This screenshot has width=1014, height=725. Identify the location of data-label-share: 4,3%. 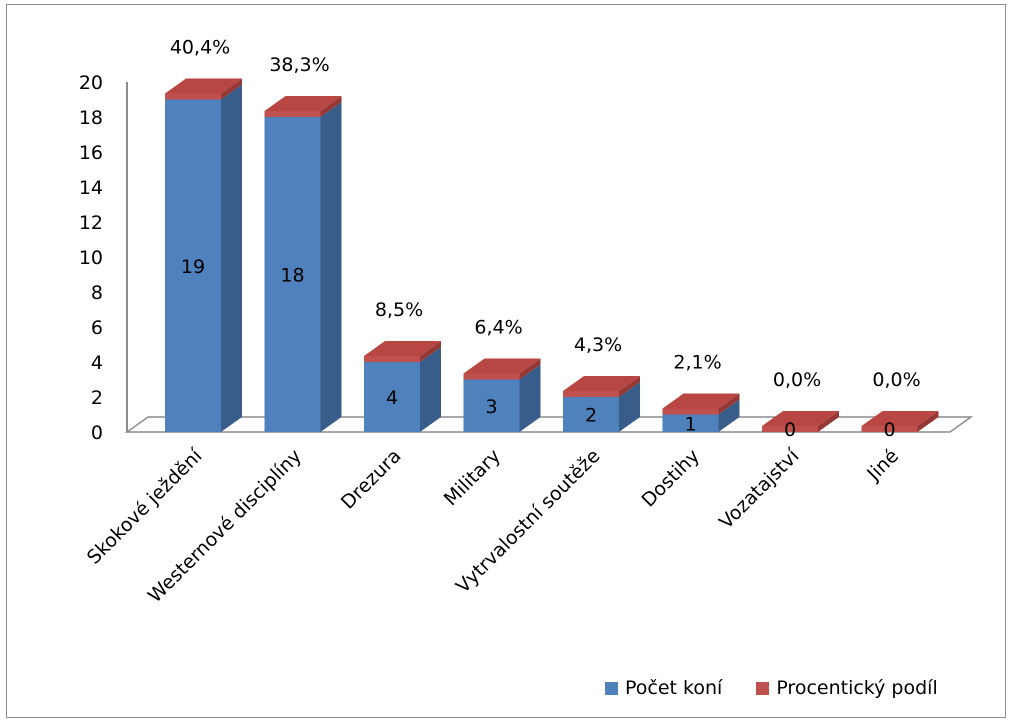
(598, 345).